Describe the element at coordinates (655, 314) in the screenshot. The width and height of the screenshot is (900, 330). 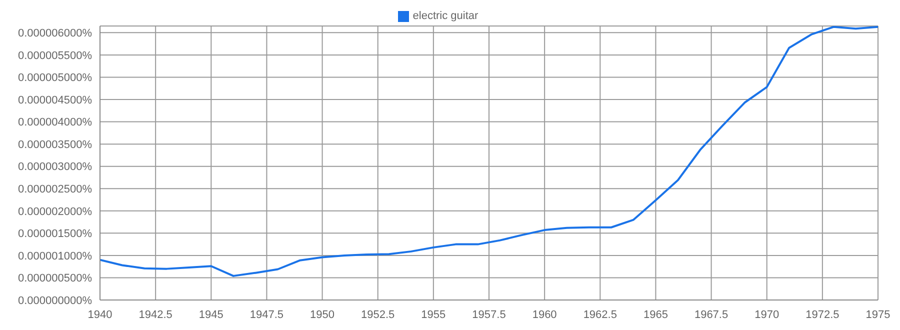
I see `x-tick-label: 1965` at that location.